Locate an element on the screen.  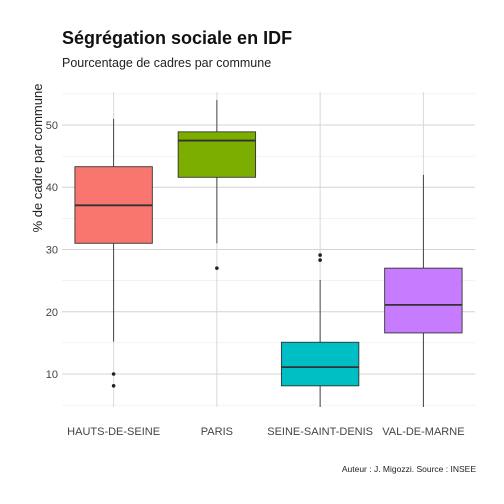
x-tick-label: HAUTS-DE-SEINE is located at coordinates (113, 432).